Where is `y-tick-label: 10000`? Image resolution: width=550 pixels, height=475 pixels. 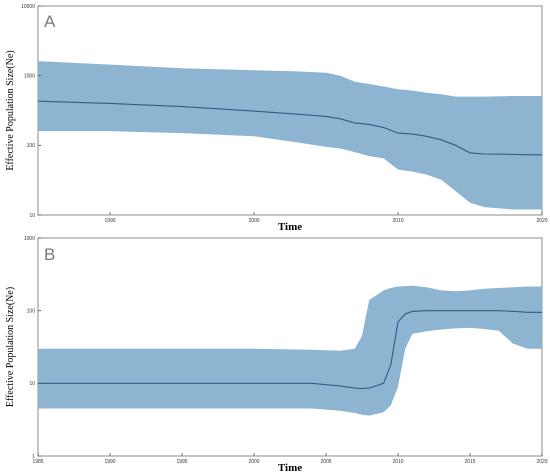 y-tick-label: 10000 is located at coordinates (28, 7).